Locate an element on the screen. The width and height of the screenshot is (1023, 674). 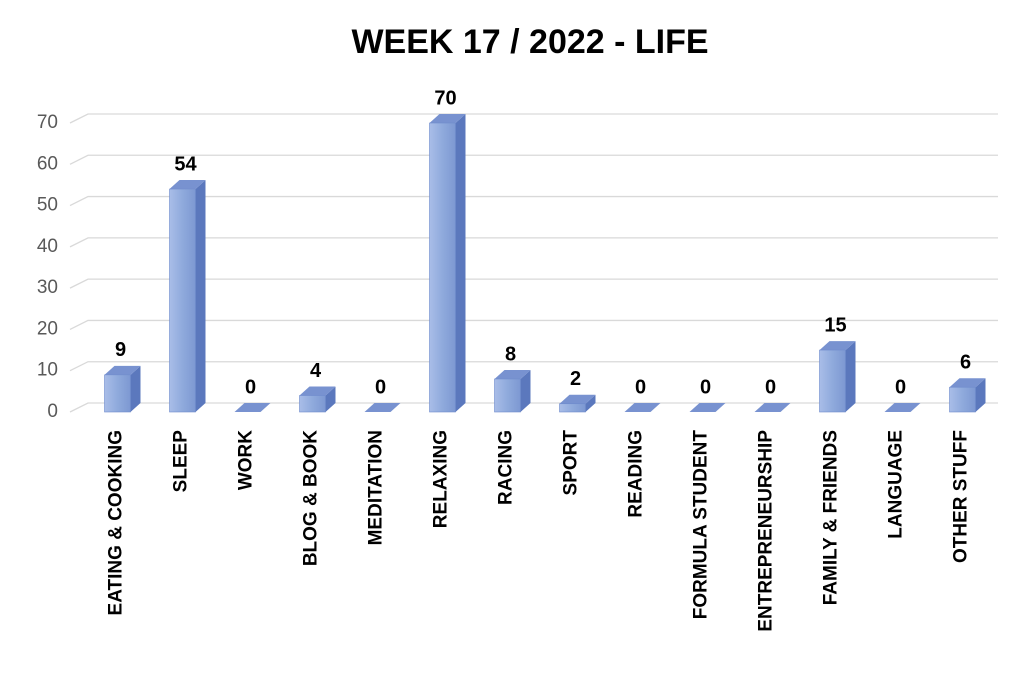
x-tick-label: BLOG & BOOK is located at coordinates (311, 498).